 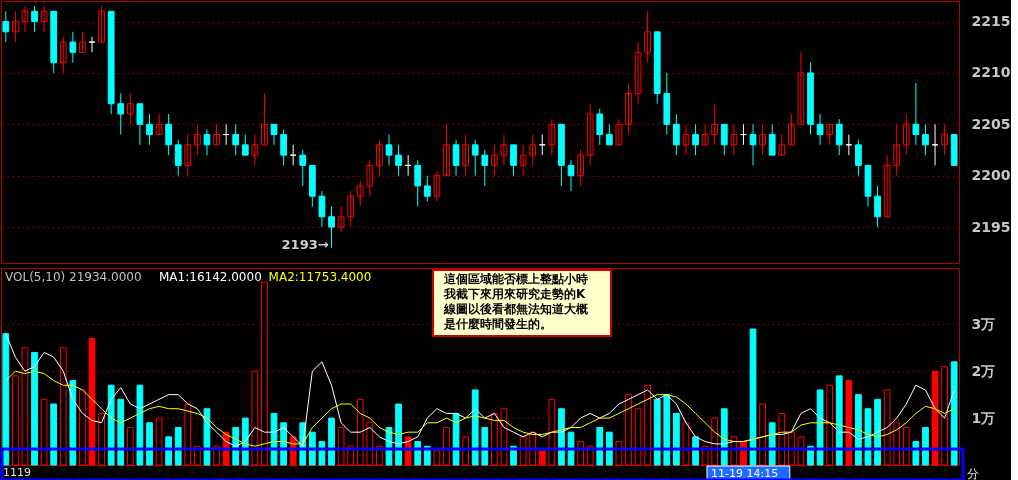 What do you see at coordinates (991, 21) in the screenshot?
I see `y-tick-label: 2215` at bounding box center [991, 21].